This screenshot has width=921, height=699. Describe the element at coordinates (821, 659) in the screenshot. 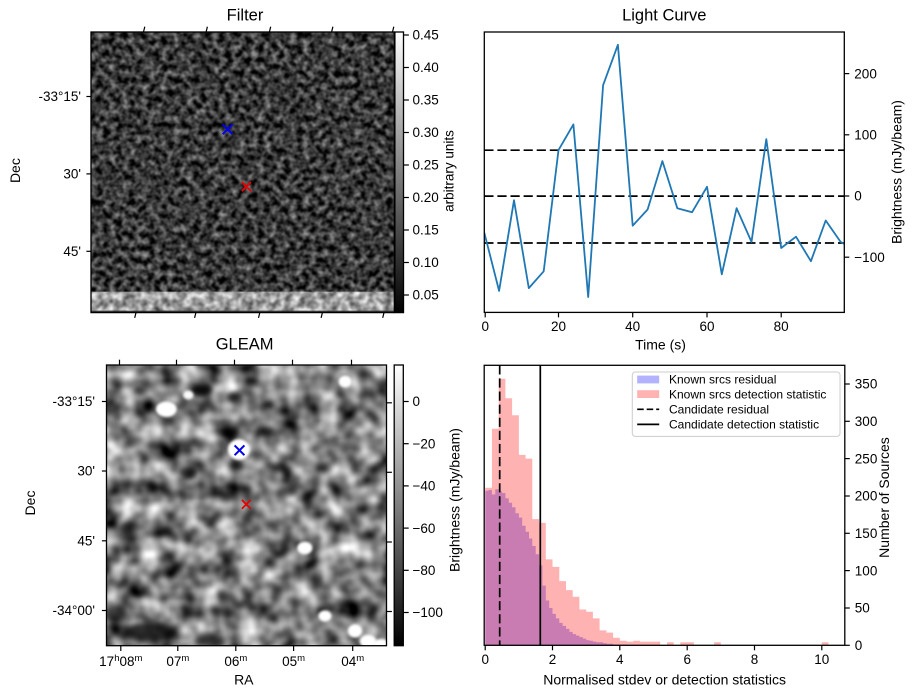

I see `svg-text: 10` at that location.